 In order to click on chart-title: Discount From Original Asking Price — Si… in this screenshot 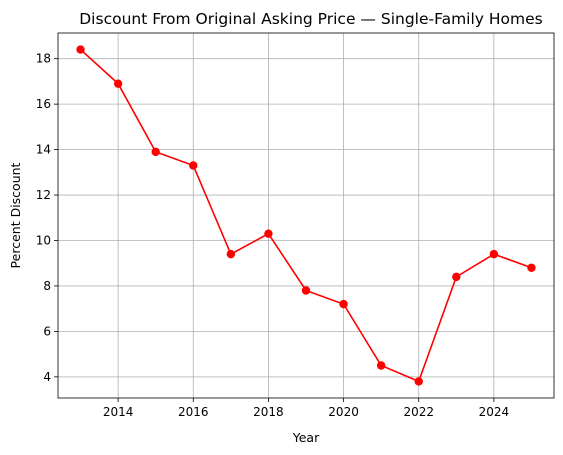, I will do `click(311, 19)`.